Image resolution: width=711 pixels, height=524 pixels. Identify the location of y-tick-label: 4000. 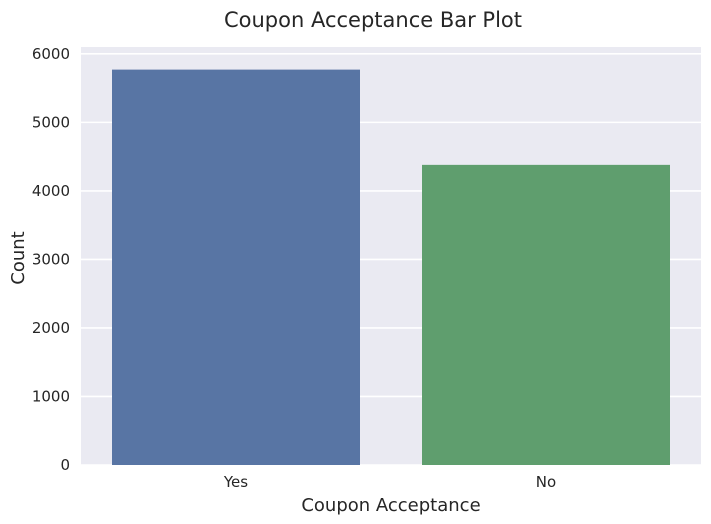
(51, 191).